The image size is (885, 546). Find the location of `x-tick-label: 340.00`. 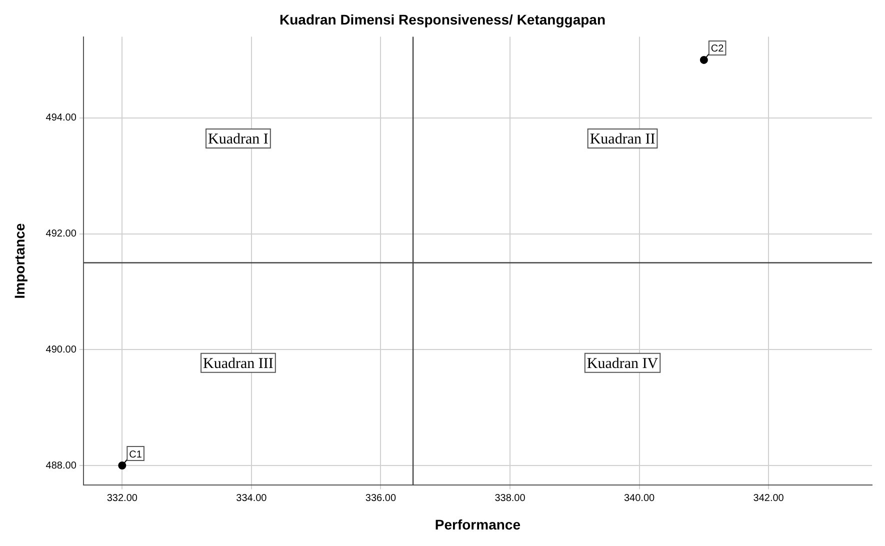

x-tick-label: 340.00 is located at coordinates (640, 498).